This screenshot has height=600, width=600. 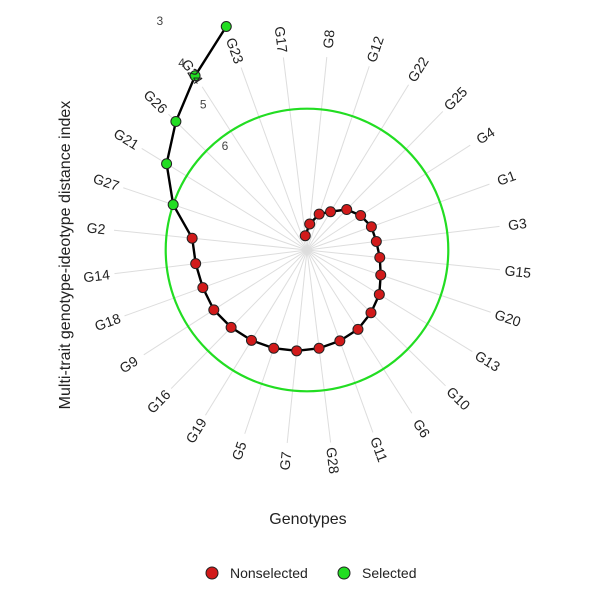 What do you see at coordinates (274, 348) in the screenshot?
I see `point-g5` at bounding box center [274, 348].